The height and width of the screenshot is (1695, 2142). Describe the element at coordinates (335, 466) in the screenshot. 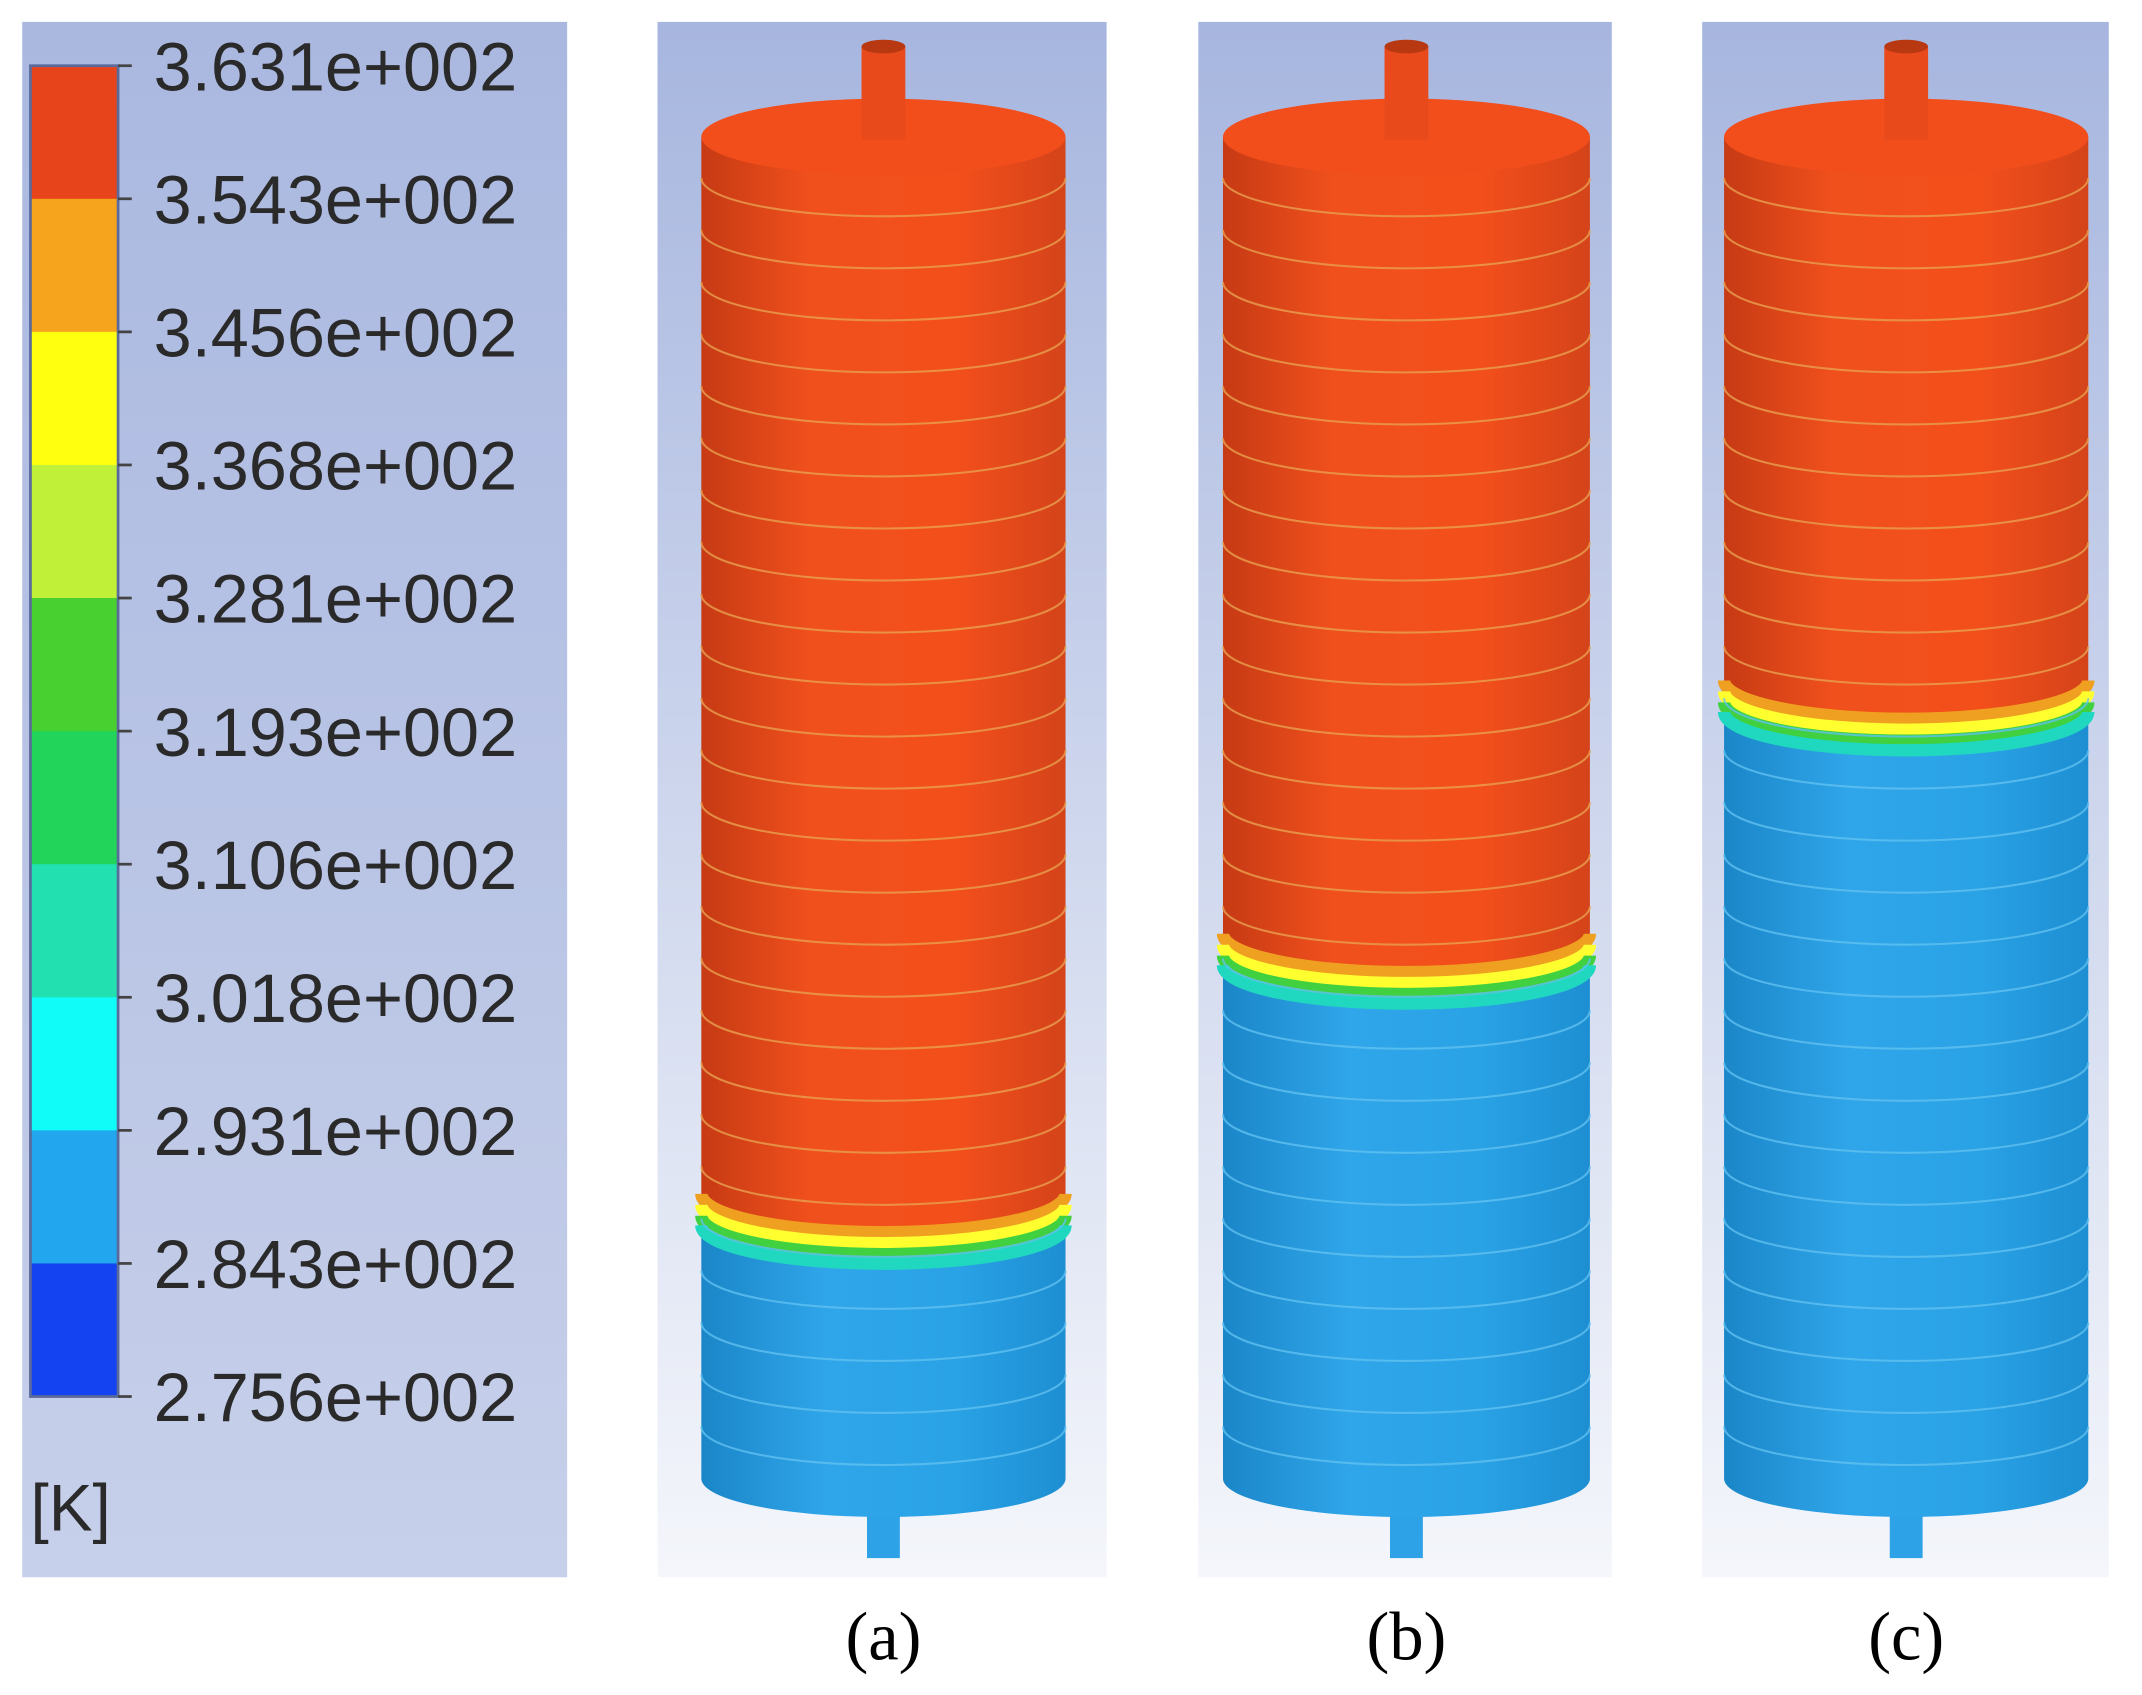

I see `tick-label: 3.368e+002` at that location.